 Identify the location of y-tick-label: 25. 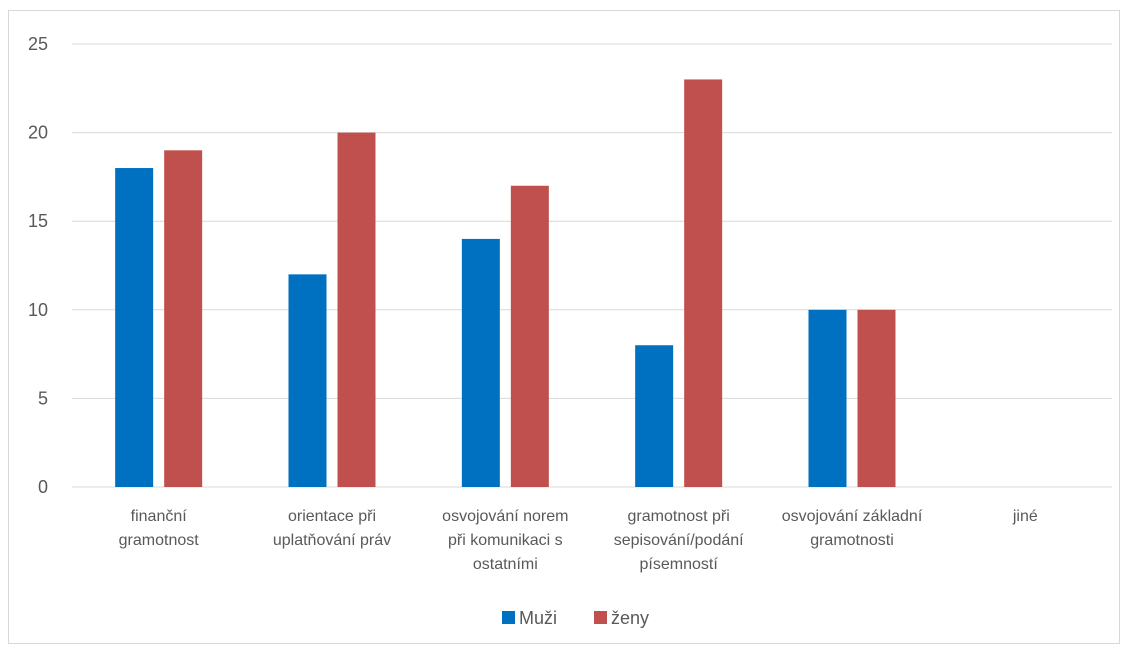
(38, 44).